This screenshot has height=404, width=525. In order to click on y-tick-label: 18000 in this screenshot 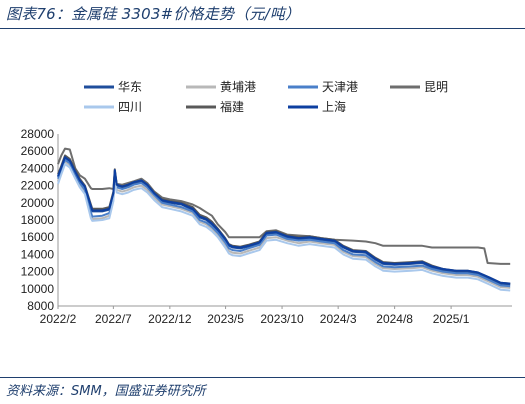, I will do `click(38, 220)`.